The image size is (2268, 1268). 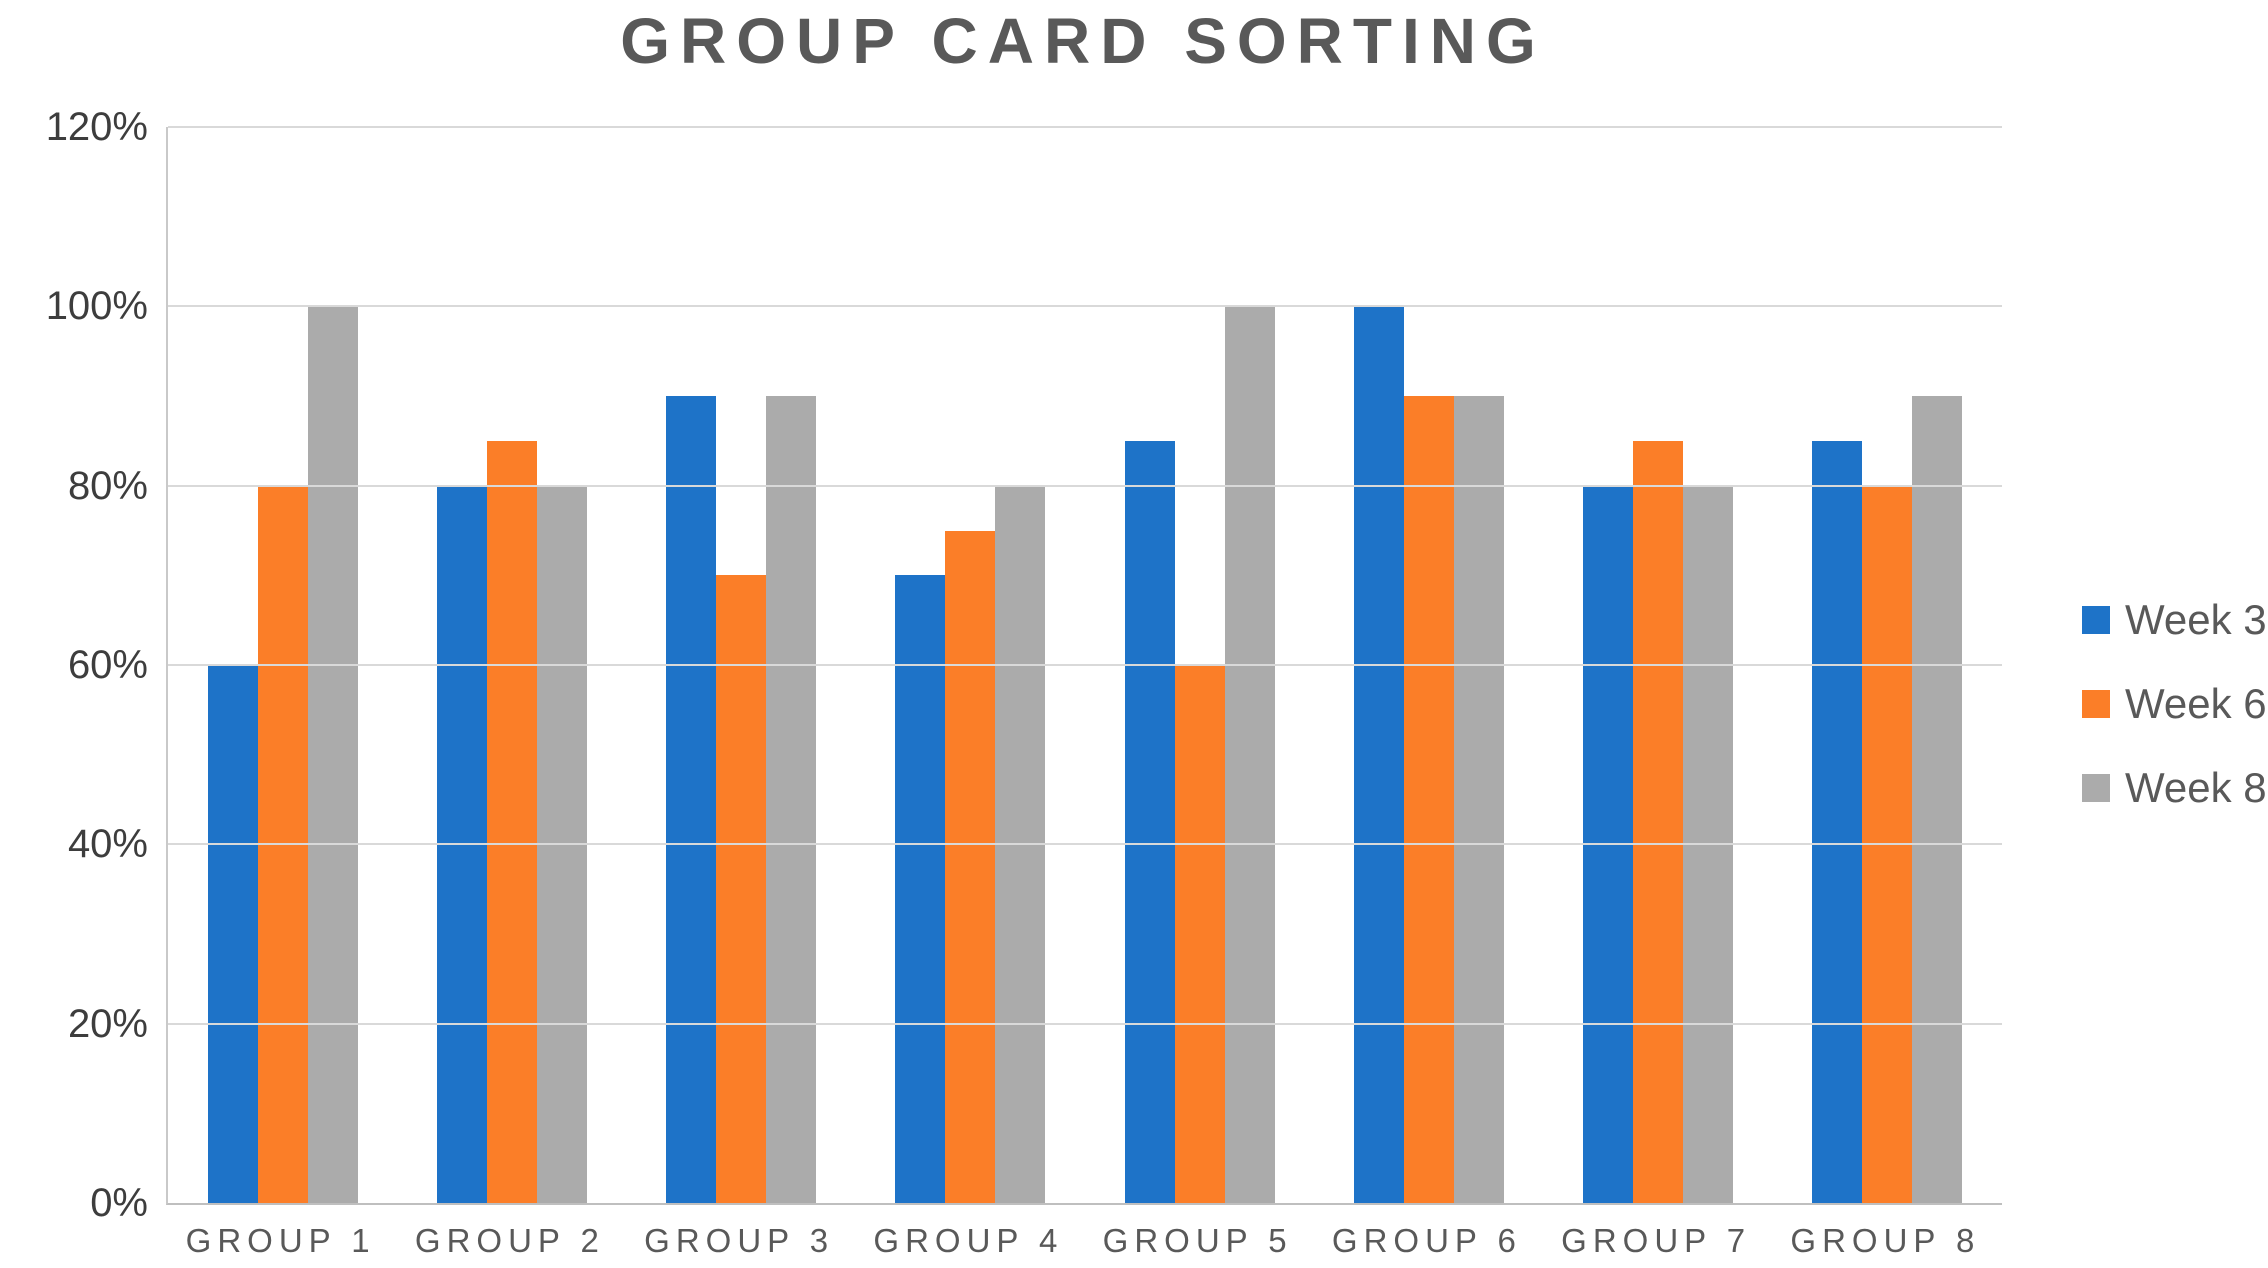 I want to click on legend-item-week-8: Week 8, so click(x=2174, y=788).